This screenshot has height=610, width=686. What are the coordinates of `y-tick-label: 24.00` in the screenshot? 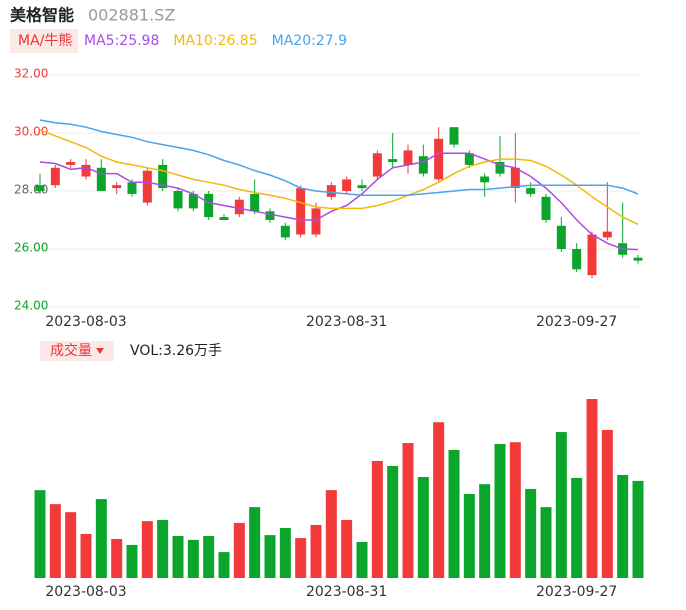 It's located at (31, 306).